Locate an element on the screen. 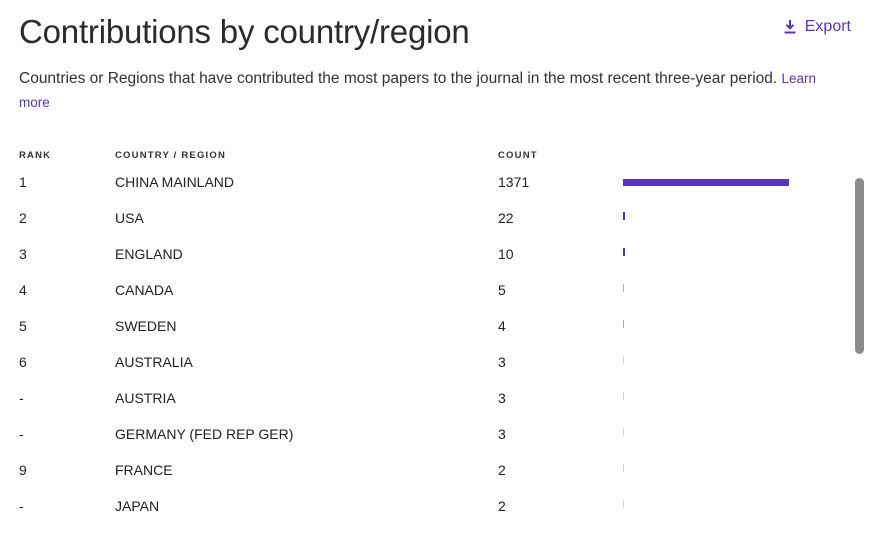 The width and height of the screenshot is (884, 545). scrollbar-thumb is located at coordinates (859, 266).